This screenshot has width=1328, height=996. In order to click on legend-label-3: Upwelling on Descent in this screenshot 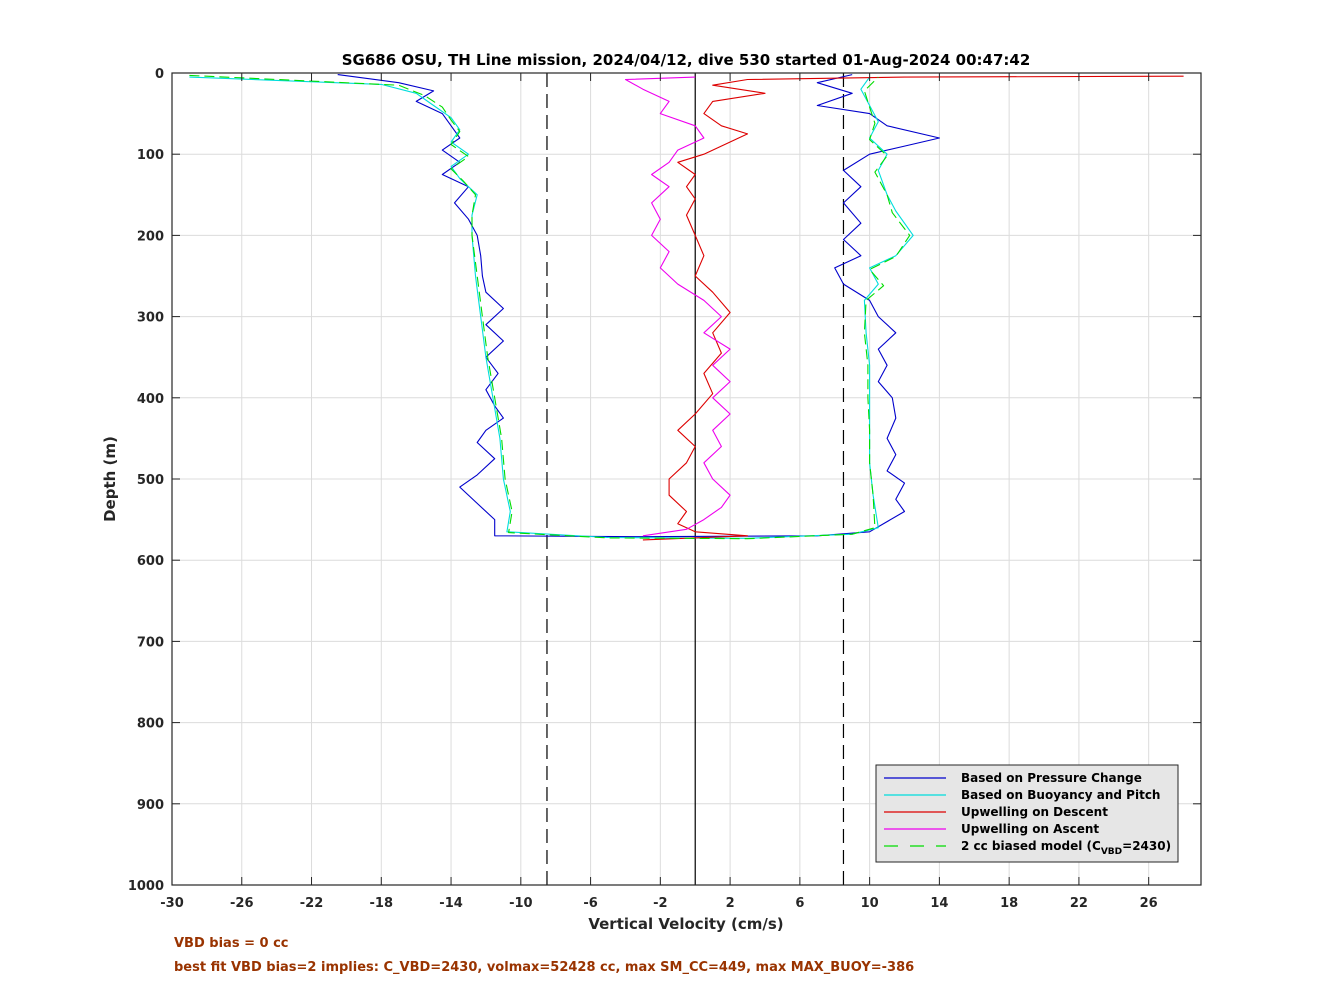, I will do `click(1034, 812)`.